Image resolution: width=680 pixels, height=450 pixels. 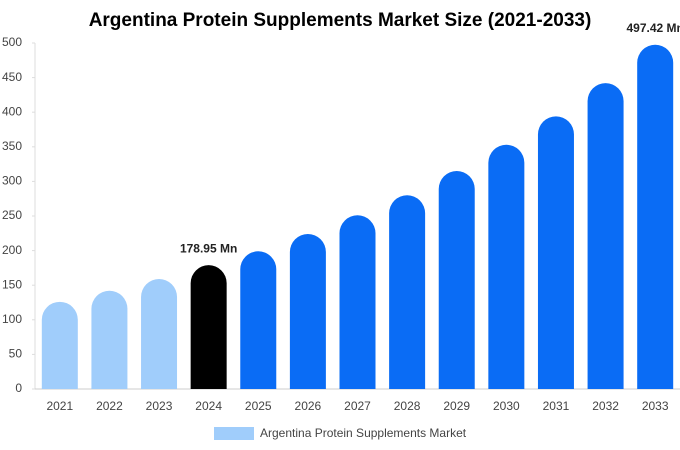 What do you see at coordinates (506, 406) in the screenshot?
I see `x-tick-label: 2030` at bounding box center [506, 406].